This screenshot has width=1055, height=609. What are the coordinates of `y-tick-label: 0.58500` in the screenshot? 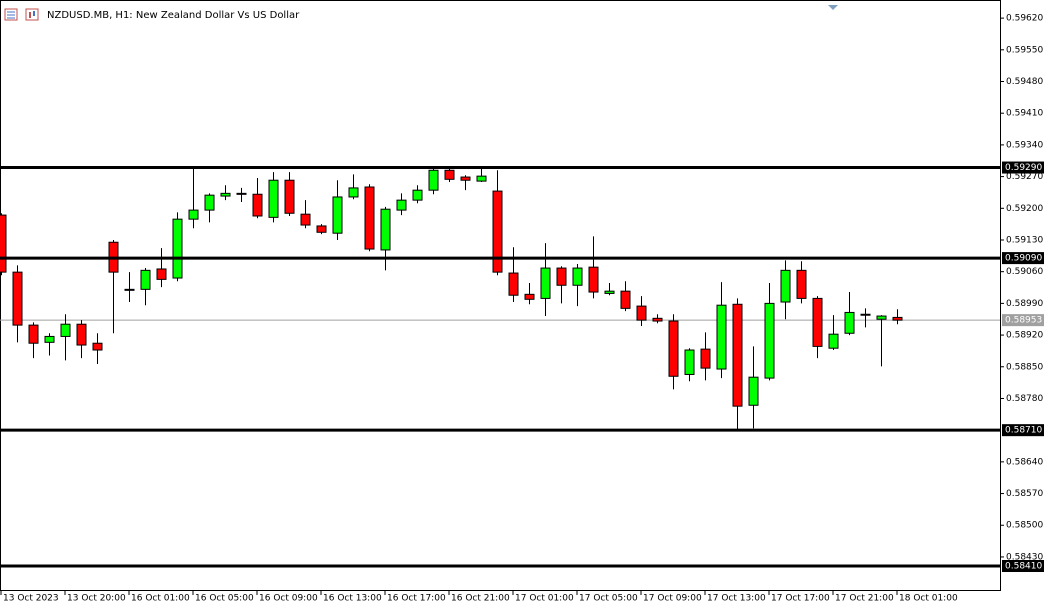 It's located at (1024, 526).